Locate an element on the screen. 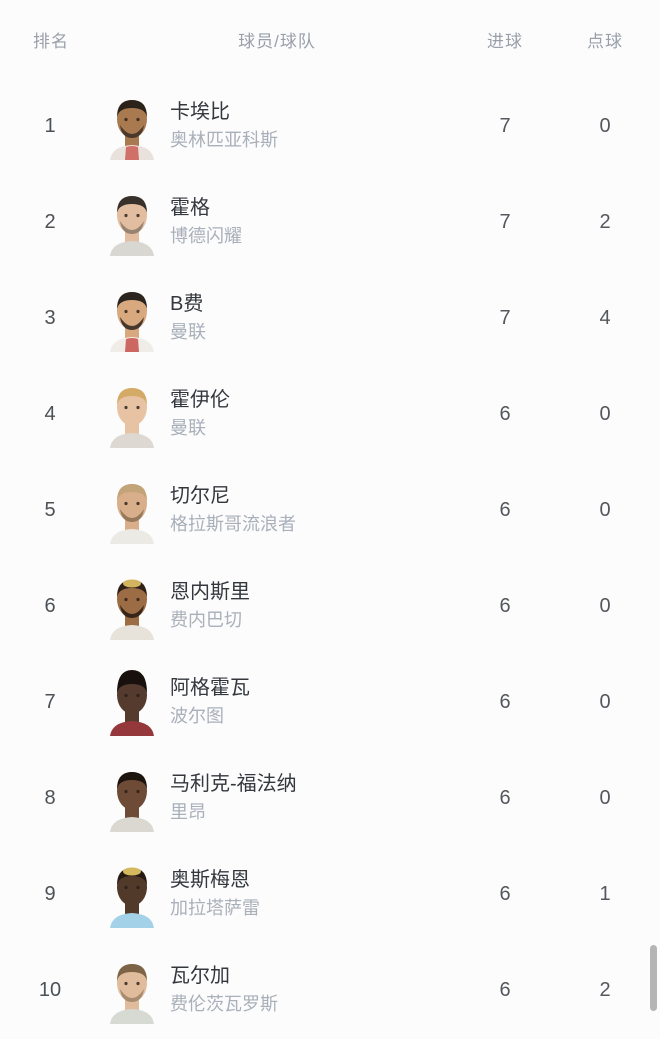  team-name: 波尔图 is located at coordinates (197, 716).